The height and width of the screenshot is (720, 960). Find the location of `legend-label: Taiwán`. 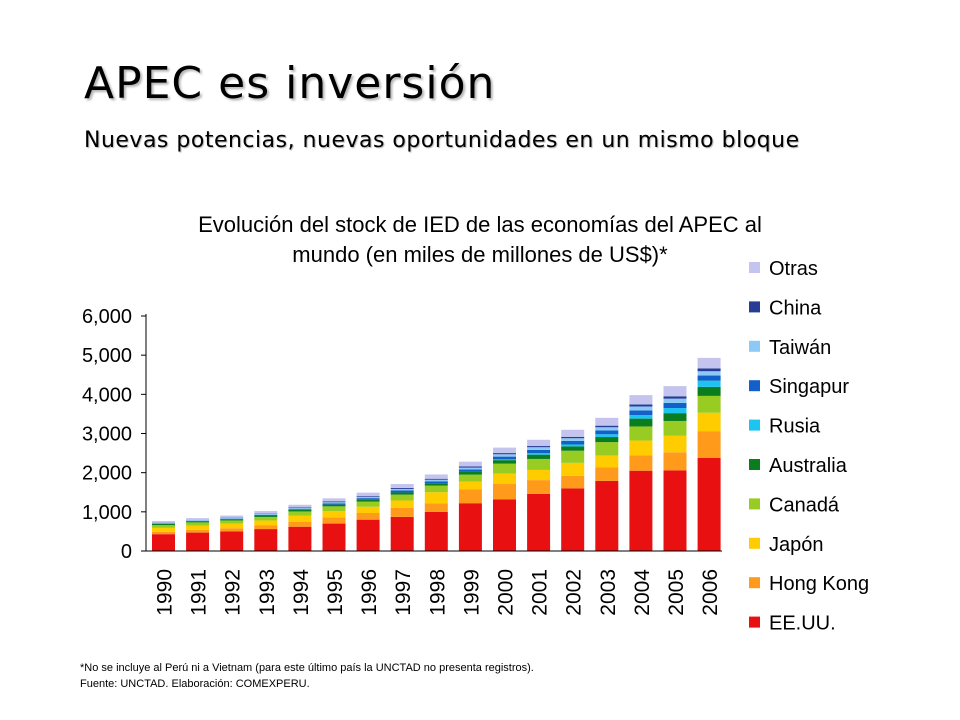

legend-label: Taiwán is located at coordinates (800, 348).